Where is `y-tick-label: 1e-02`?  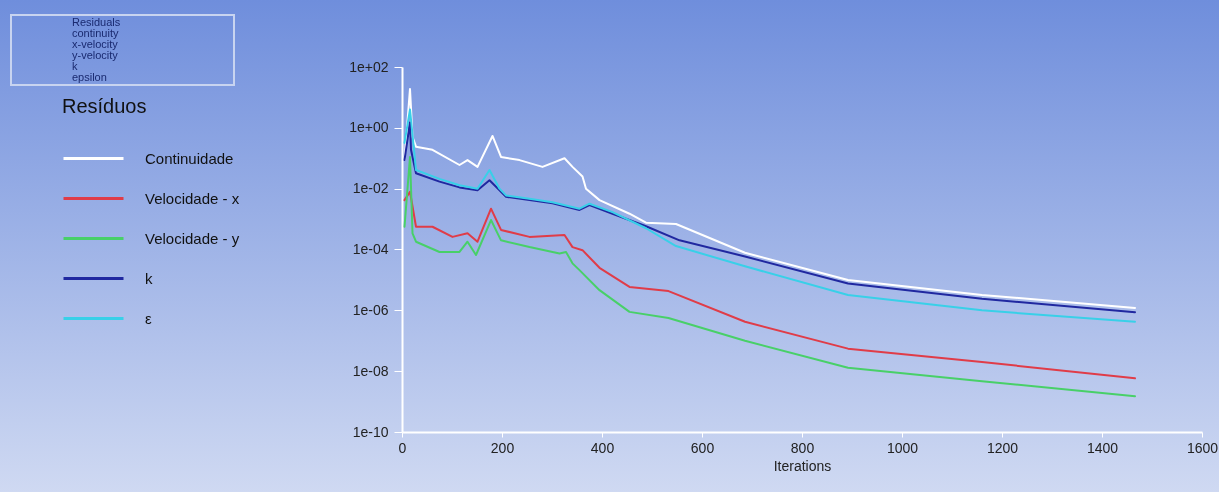
y-tick-label: 1e-02 is located at coordinates (370, 188).